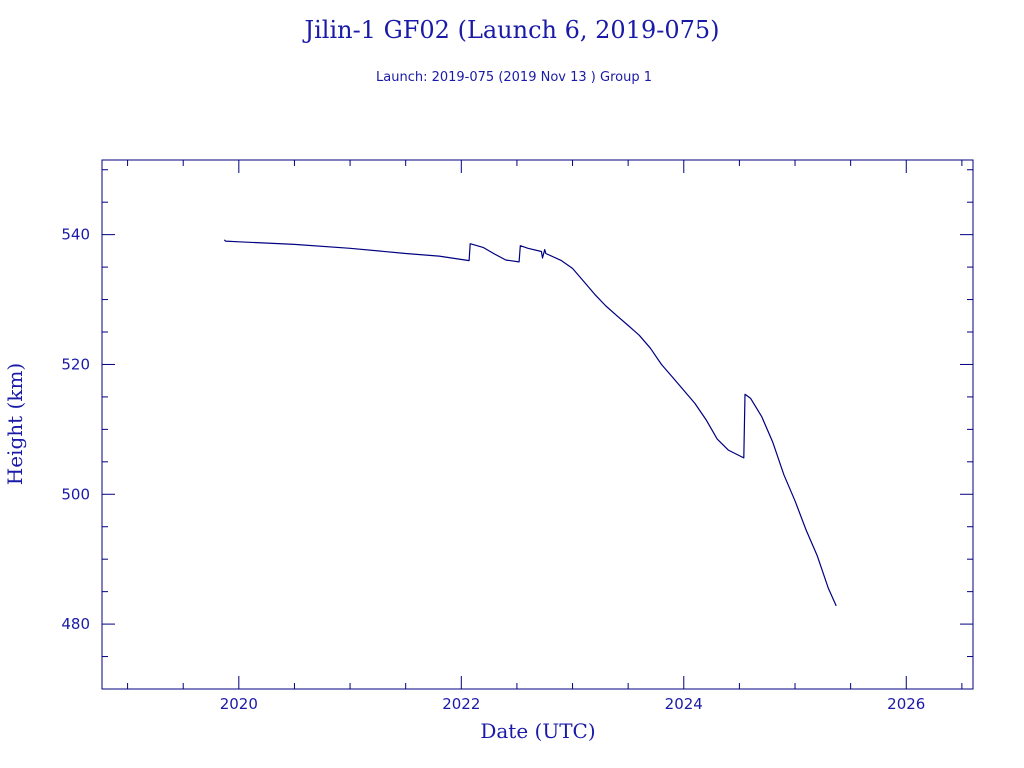  What do you see at coordinates (537, 731) in the screenshot?
I see `x-axis-label: Date (UTC)` at bounding box center [537, 731].